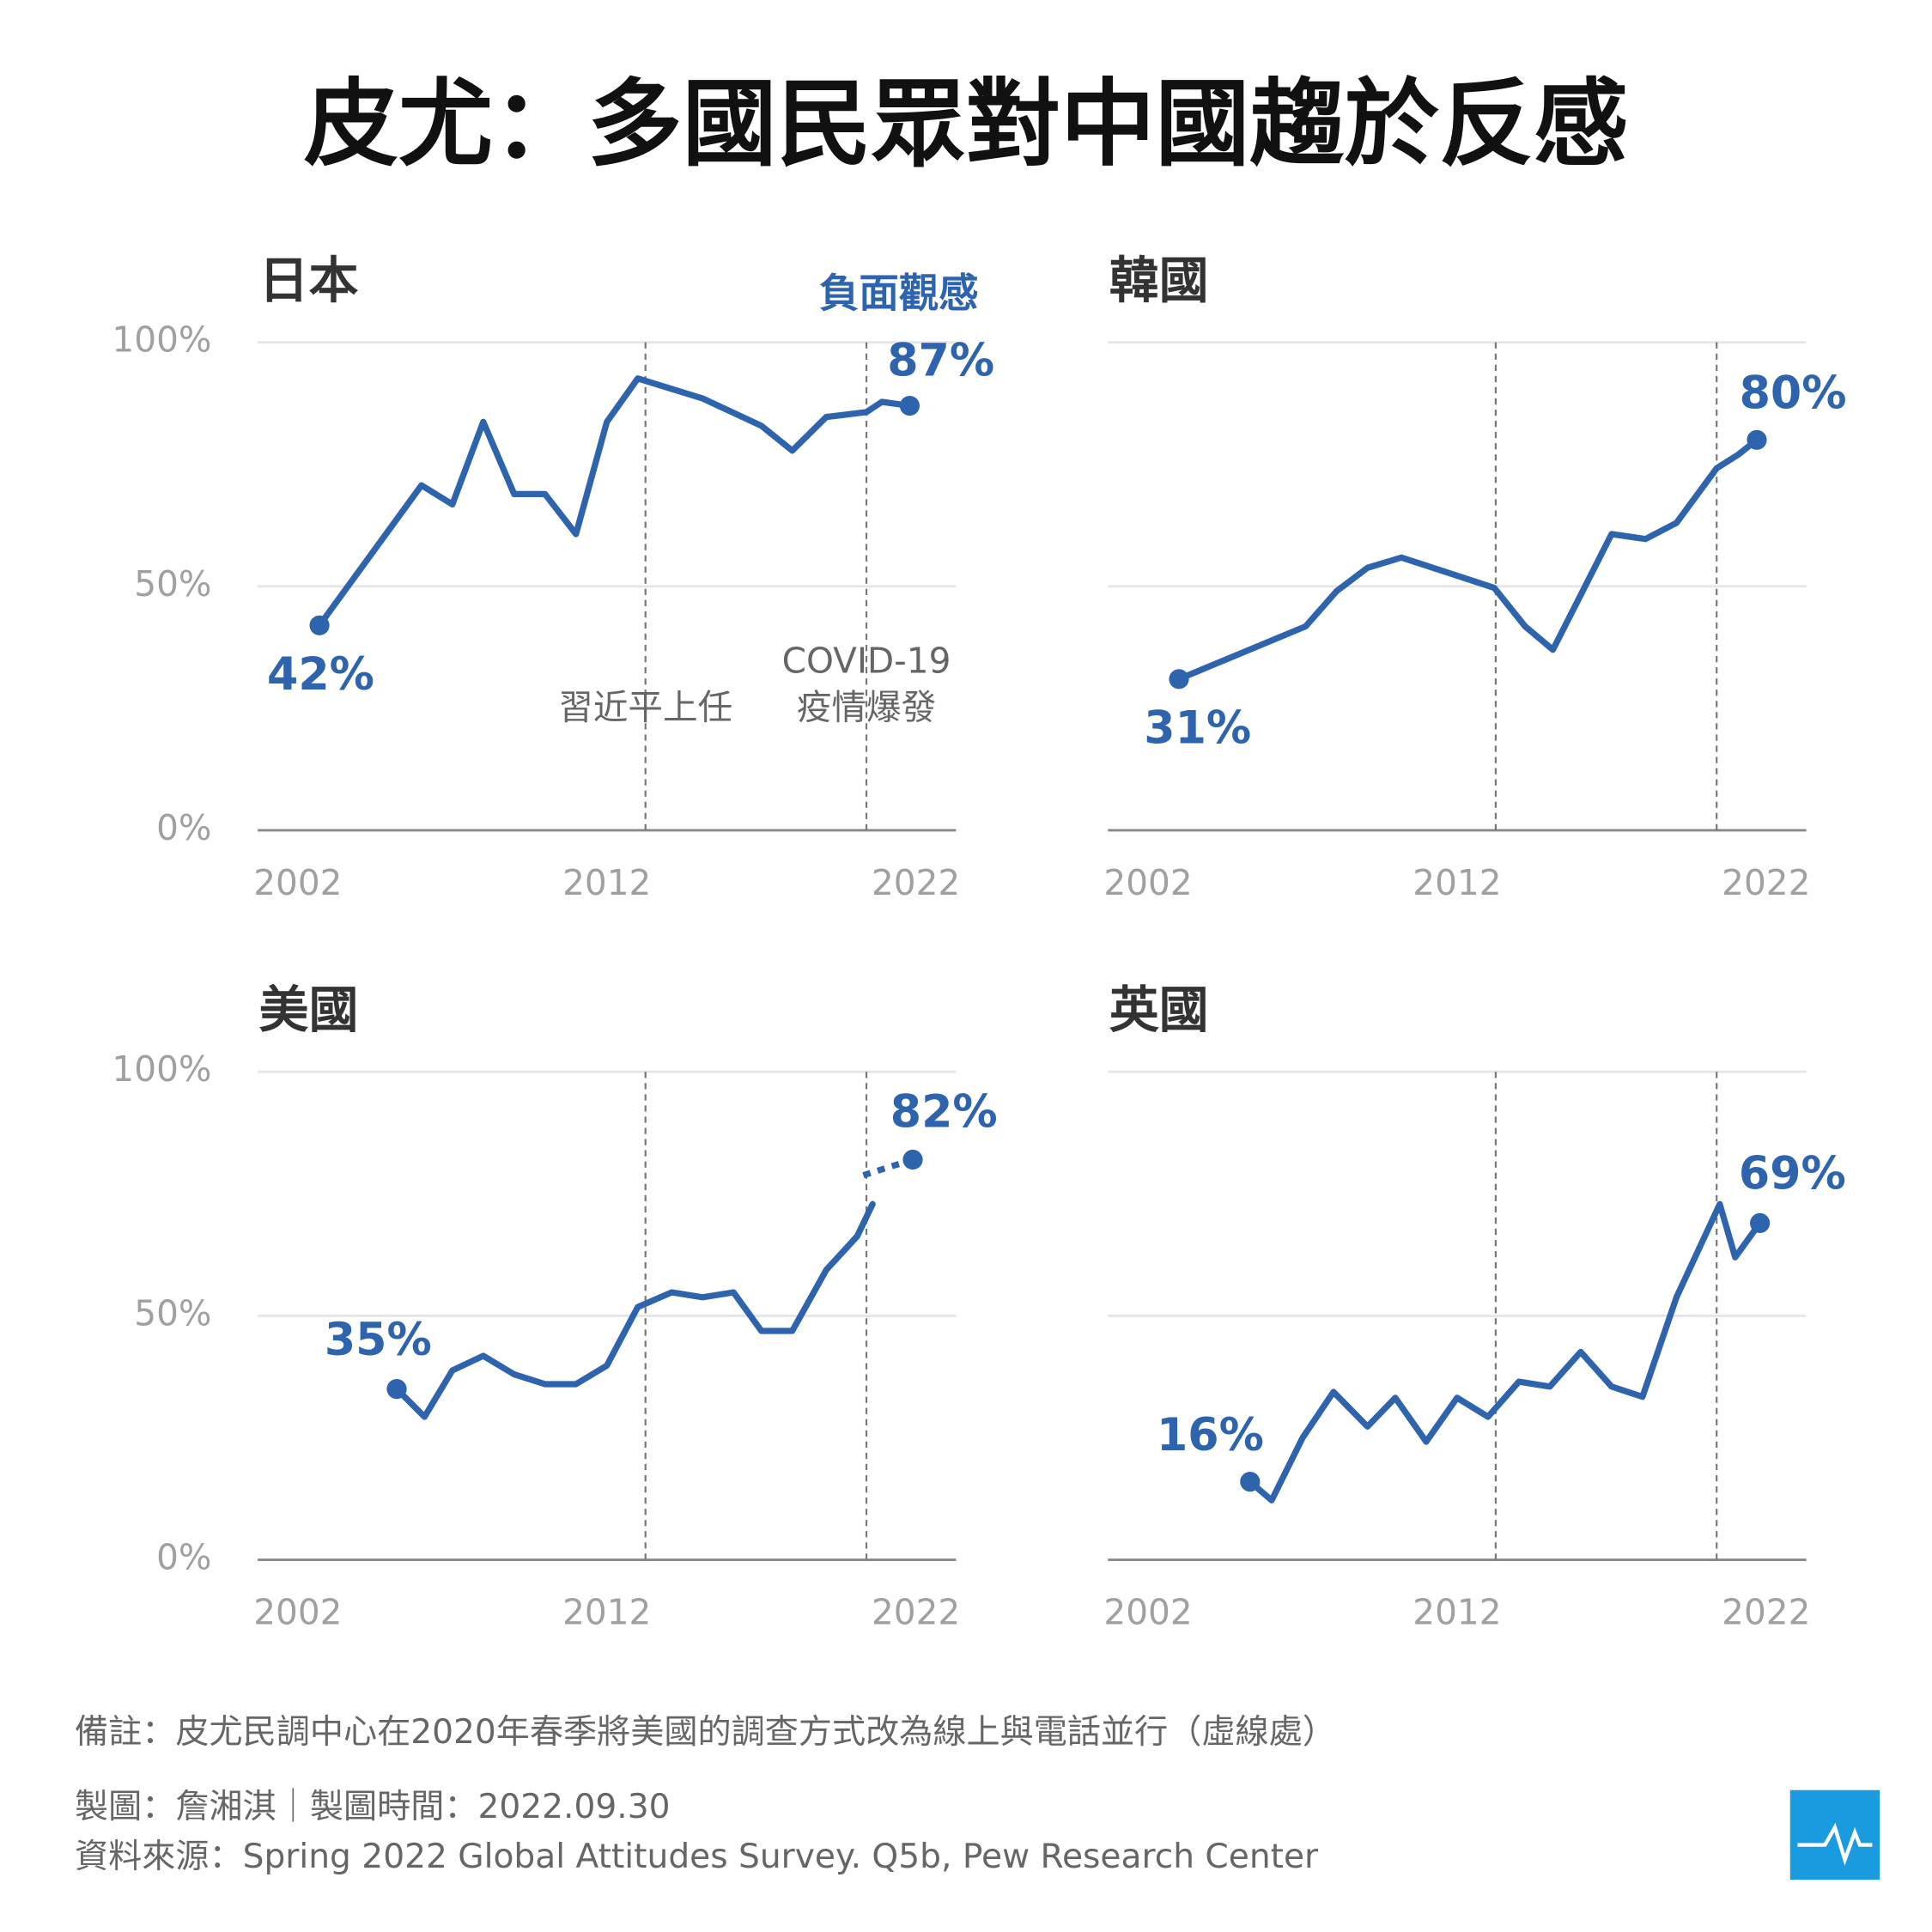 The image size is (1932, 1932). I want to click on logo-pulse, so click(1835, 1844).